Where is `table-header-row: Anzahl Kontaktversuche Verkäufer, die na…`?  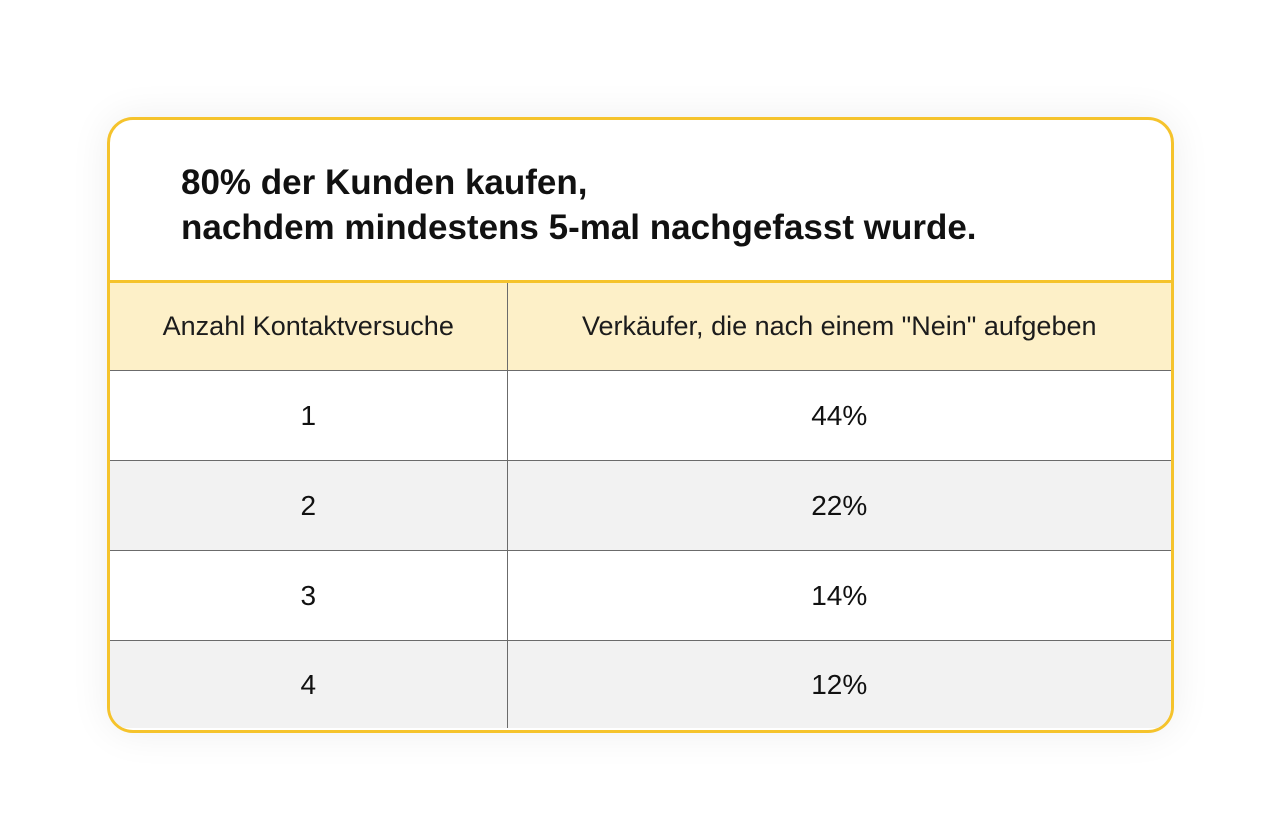
table-header-row: Anzahl Kontaktversuche Verkäufer, die na… is located at coordinates (640, 327).